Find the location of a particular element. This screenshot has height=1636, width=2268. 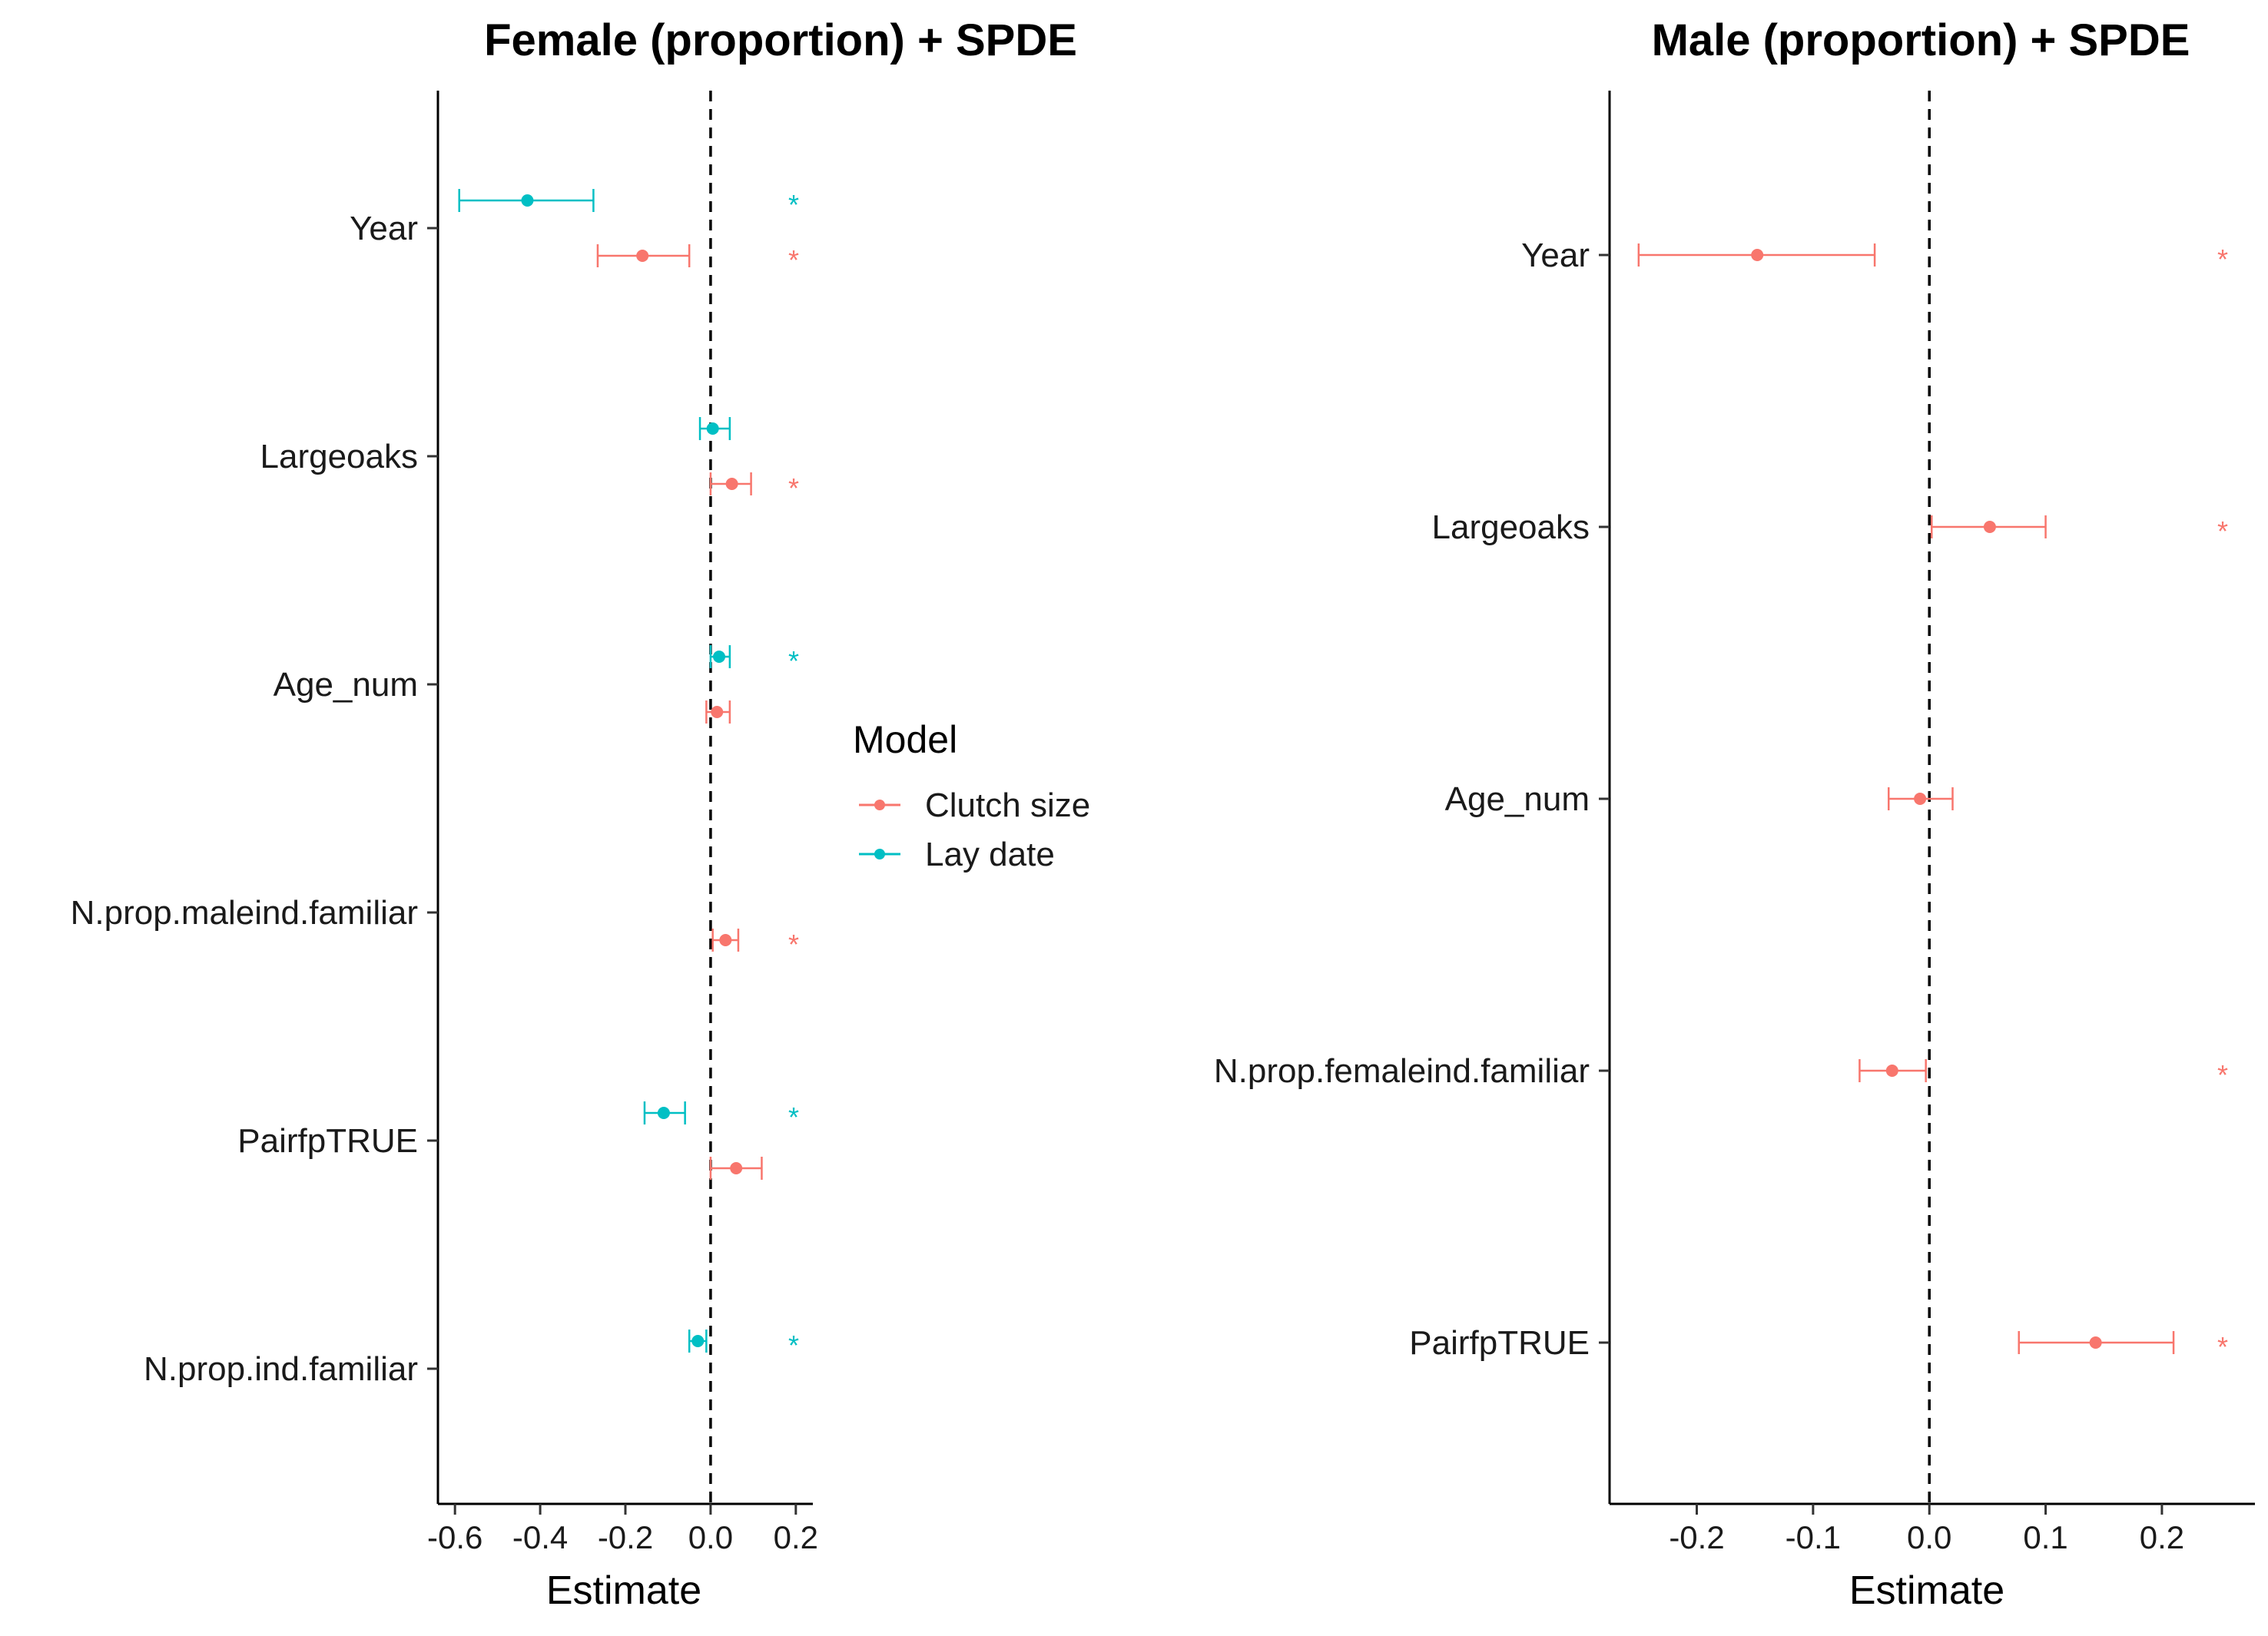

right-x-axis-label: Estimate is located at coordinates (1926, 1590).